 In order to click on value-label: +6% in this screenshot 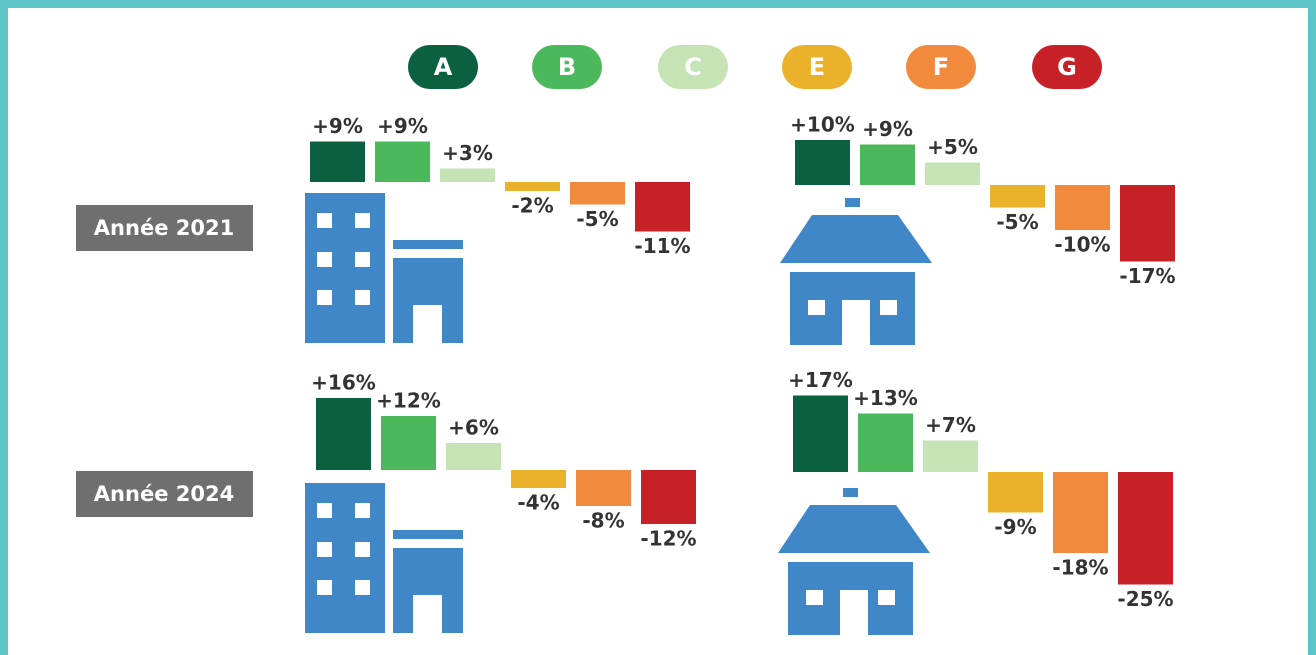, I will do `click(473, 428)`.